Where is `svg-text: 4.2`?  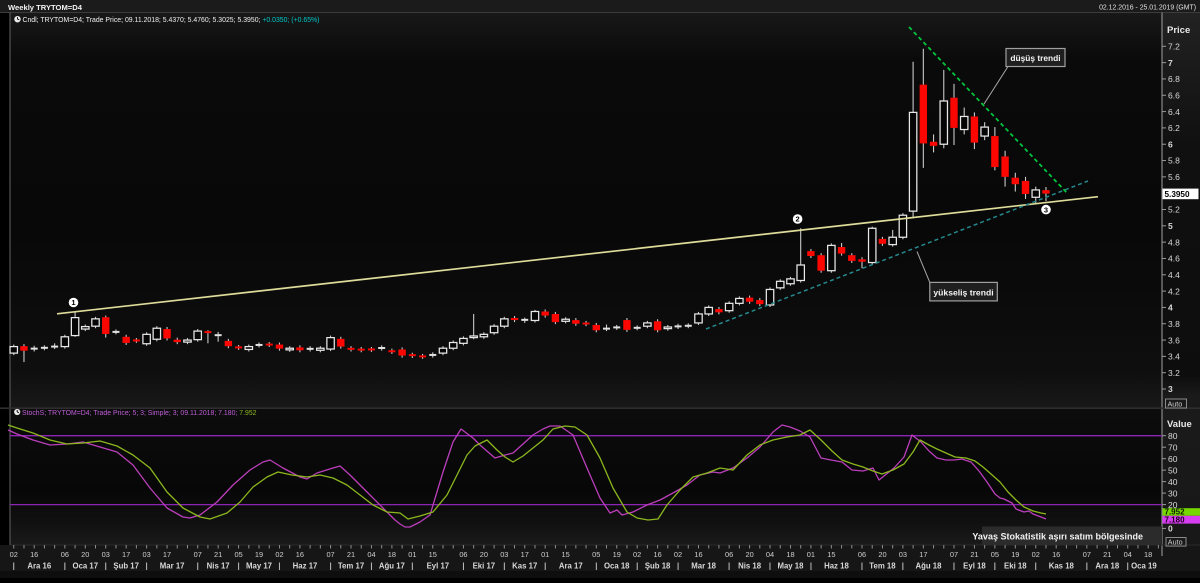
svg-text: 4.2 is located at coordinates (1174, 291).